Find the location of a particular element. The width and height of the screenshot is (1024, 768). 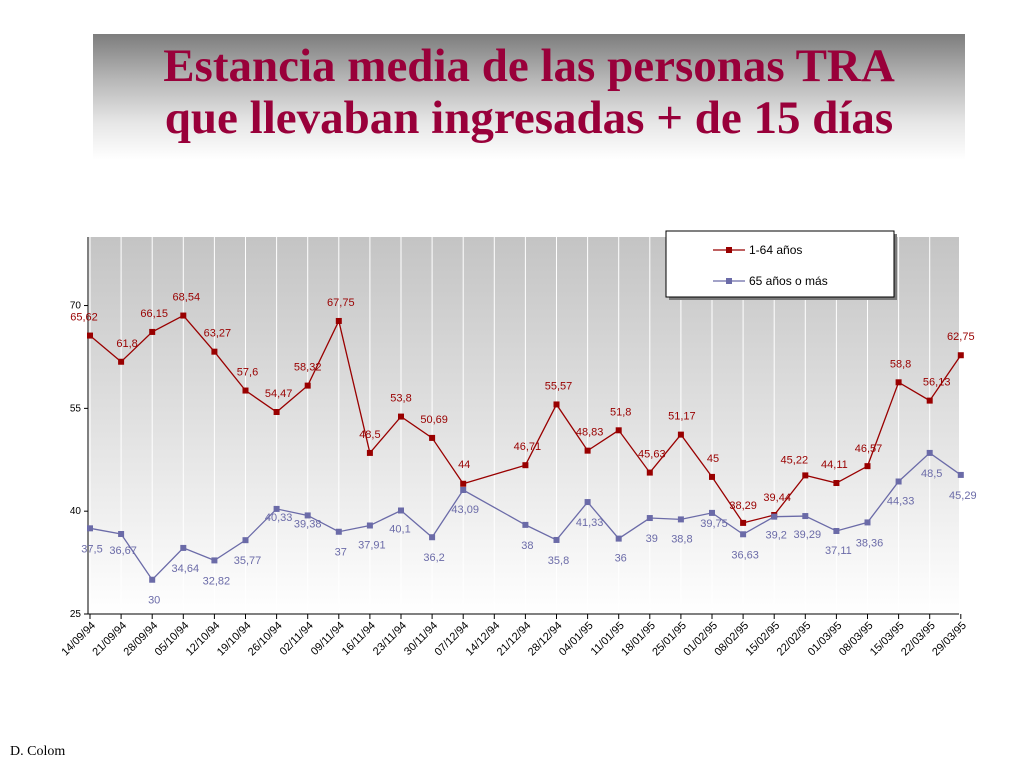

footer-author: D. Colom is located at coordinates (38, 751).